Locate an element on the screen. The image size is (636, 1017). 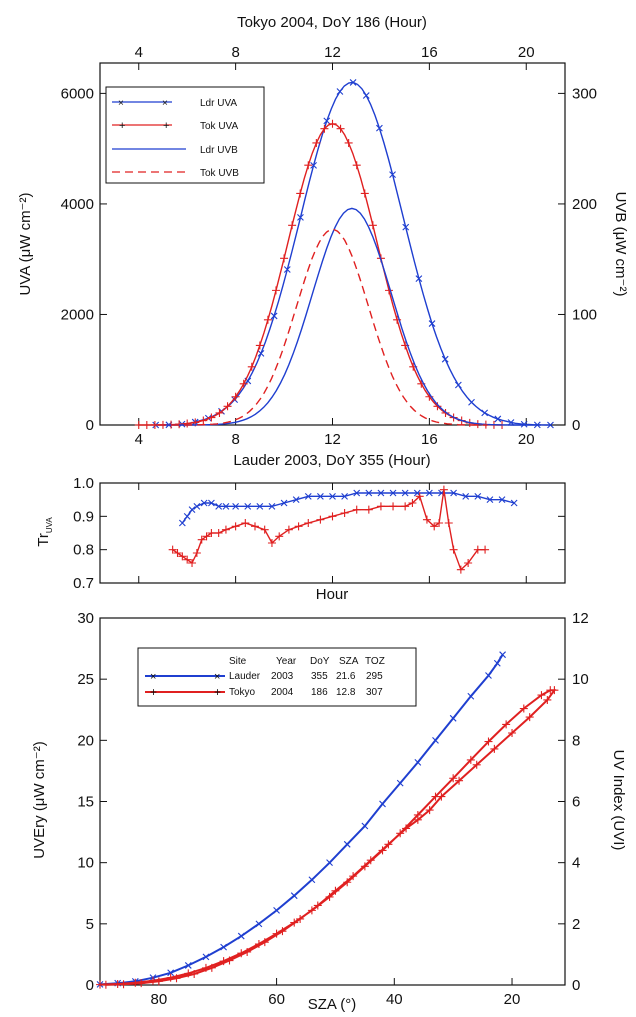
middle-y-tick-label-0.7: 0.7 is located at coordinates (83, 583).